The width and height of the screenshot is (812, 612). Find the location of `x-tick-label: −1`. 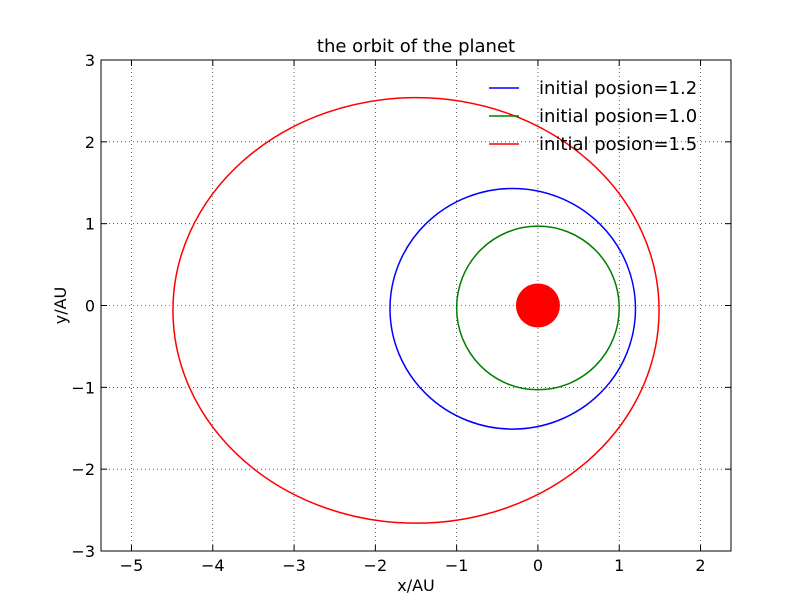

x-tick-label: −1 is located at coordinates (457, 565).